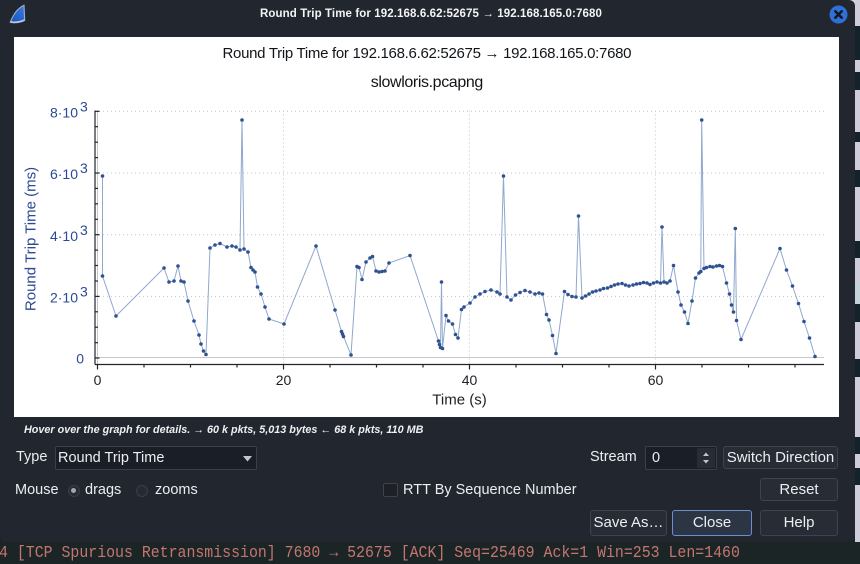  Describe the element at coordinates (284, 380) in the screenshot. I see `svg-text: 20` at that location.